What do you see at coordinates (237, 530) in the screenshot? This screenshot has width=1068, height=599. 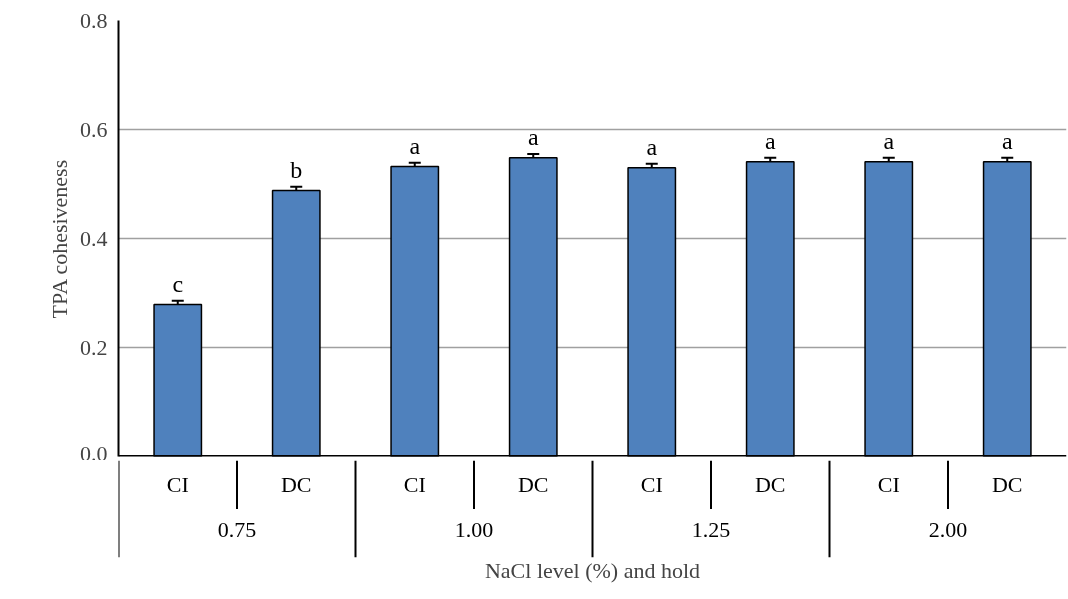 I see `text: 0.75` at bounding box center [237, 530].